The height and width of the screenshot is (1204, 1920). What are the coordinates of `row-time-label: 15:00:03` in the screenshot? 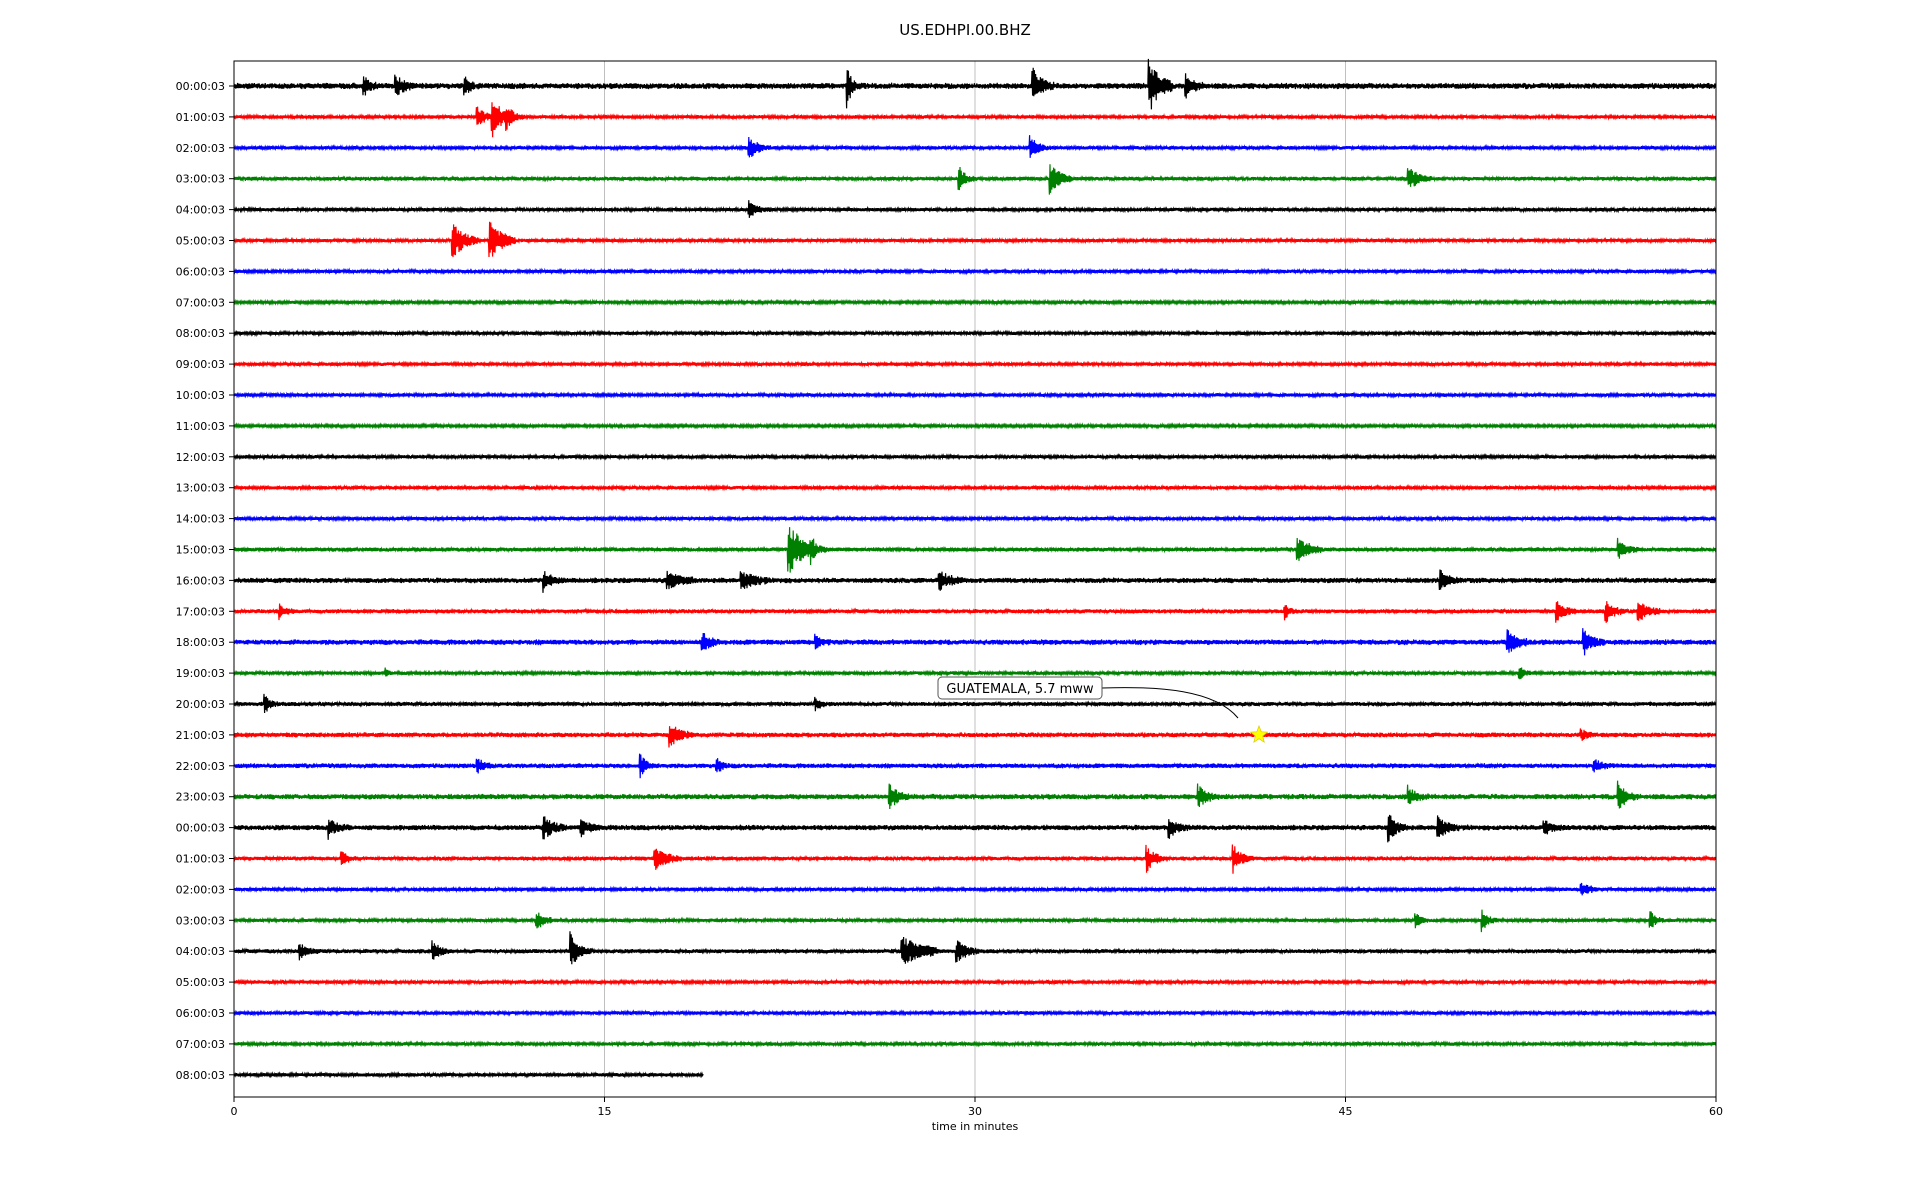 It's located at (200, 550).